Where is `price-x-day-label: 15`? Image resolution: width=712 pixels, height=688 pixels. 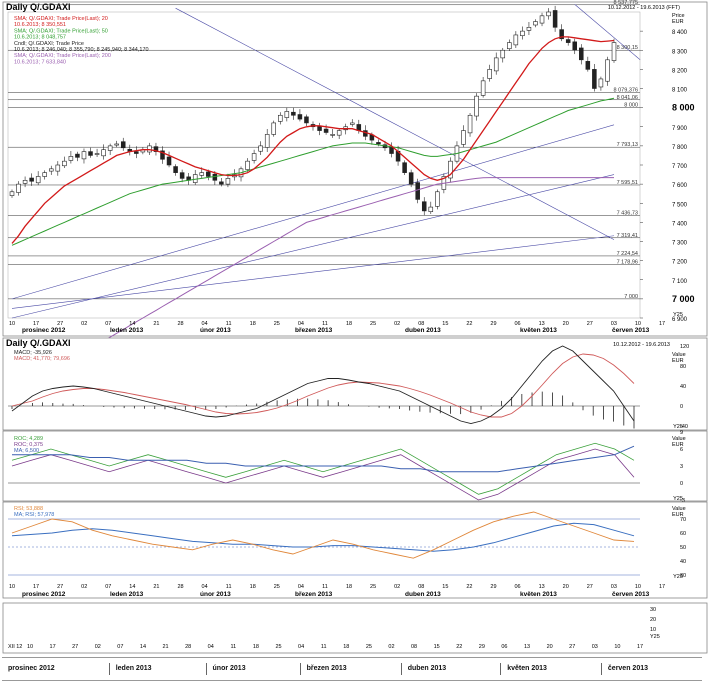 price-x-day-label: 15 is located at coordinates (445, 324).